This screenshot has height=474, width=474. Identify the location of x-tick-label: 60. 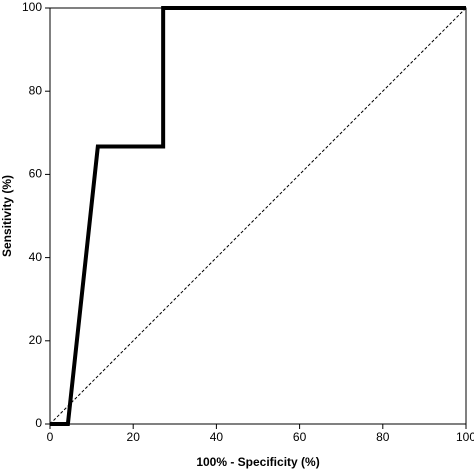
(300, 437).